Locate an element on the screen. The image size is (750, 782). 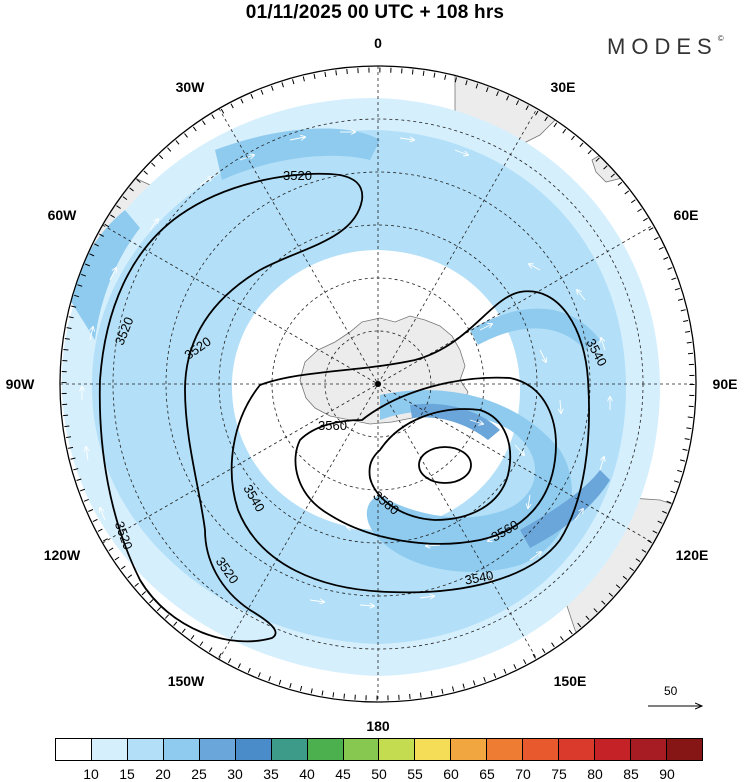
colorbar-tick-label: 55 is located at coordinates (415, 774).